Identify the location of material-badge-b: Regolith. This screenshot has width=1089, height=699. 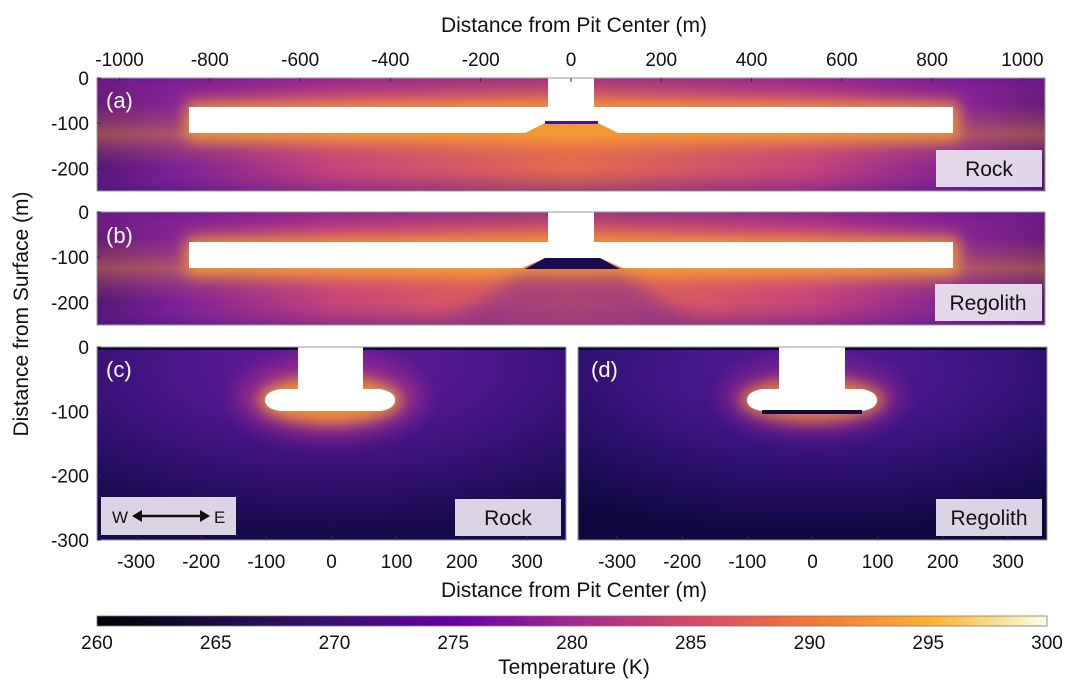
(988, 302).